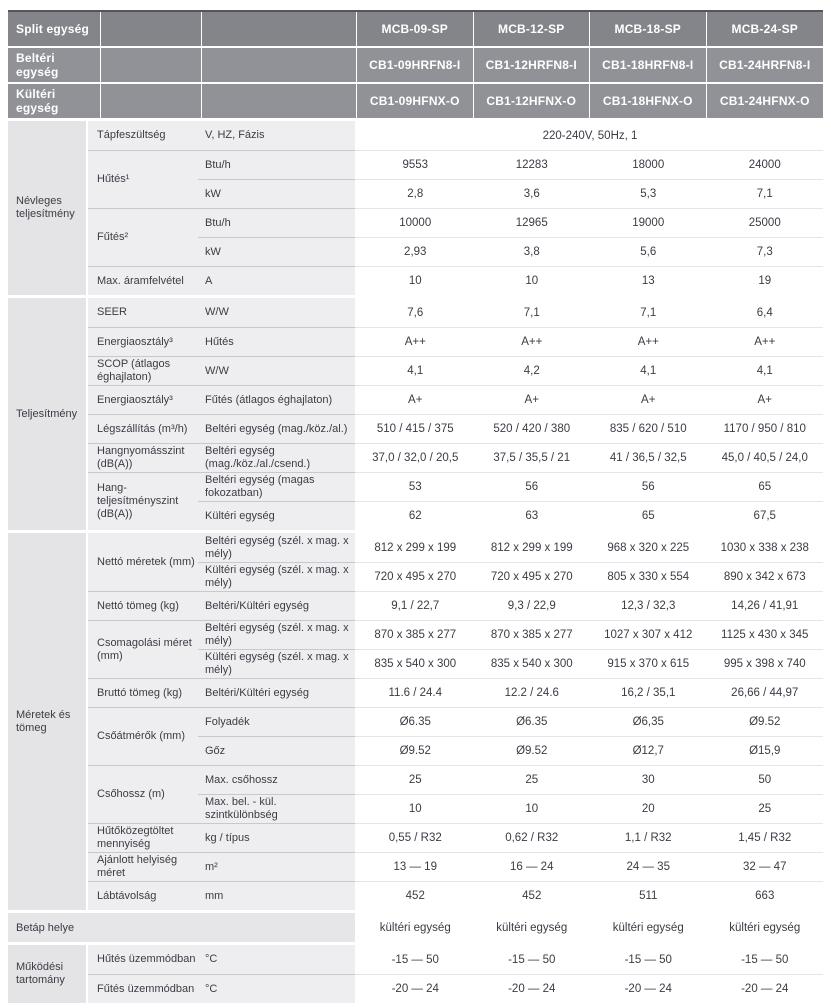 The height and width of the screenshot is (1008, 831). Describe the element at coordinates (648, 750) in the screenshot. I see `spec-value: Ø12,7` at that location.